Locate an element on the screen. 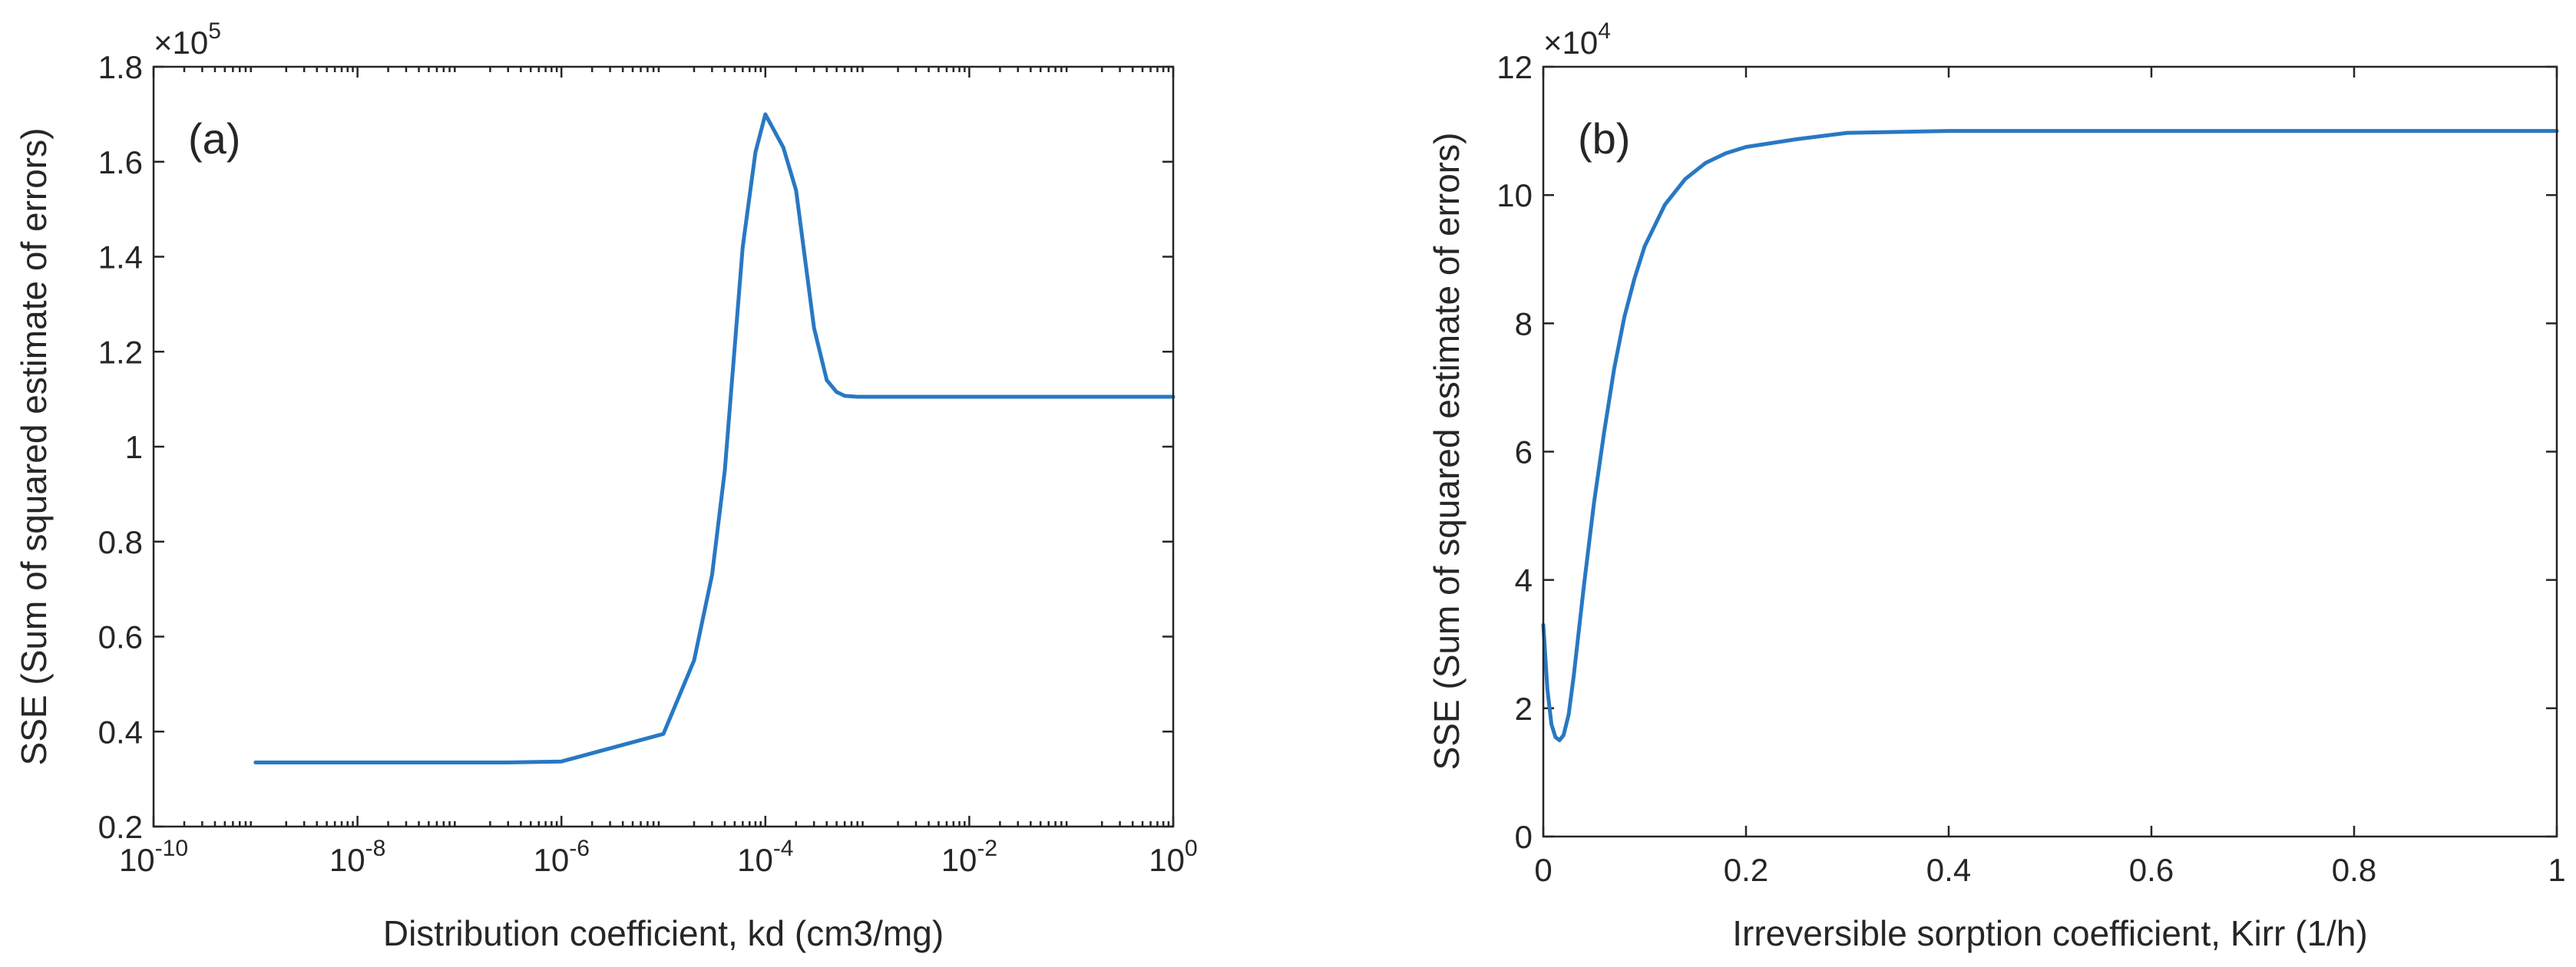 The width and height of the screenshot is (2576, 967). panel-a-y-tick-label-4: 1 is located at coordinates (134, 447).